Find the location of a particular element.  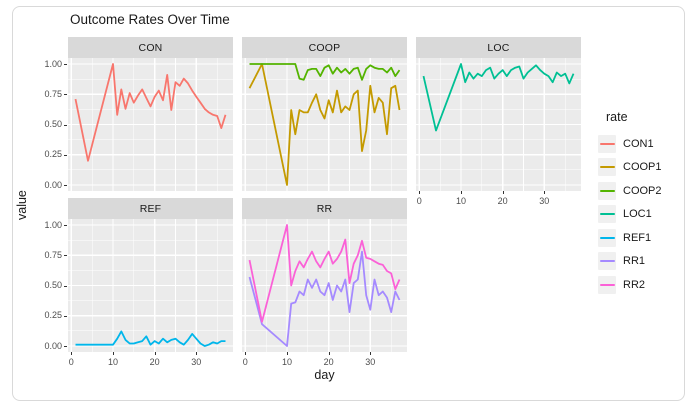

facet-panel-con is located at coordinates (150, 124).